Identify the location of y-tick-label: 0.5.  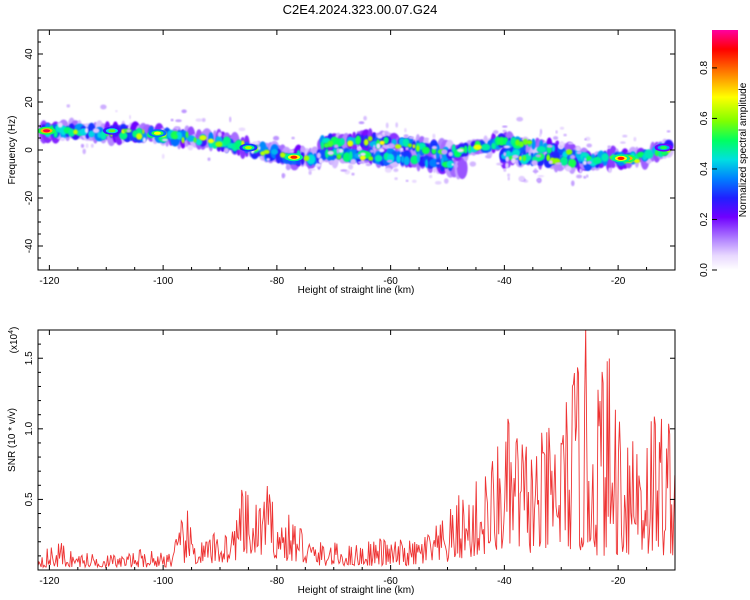
(29, 499).